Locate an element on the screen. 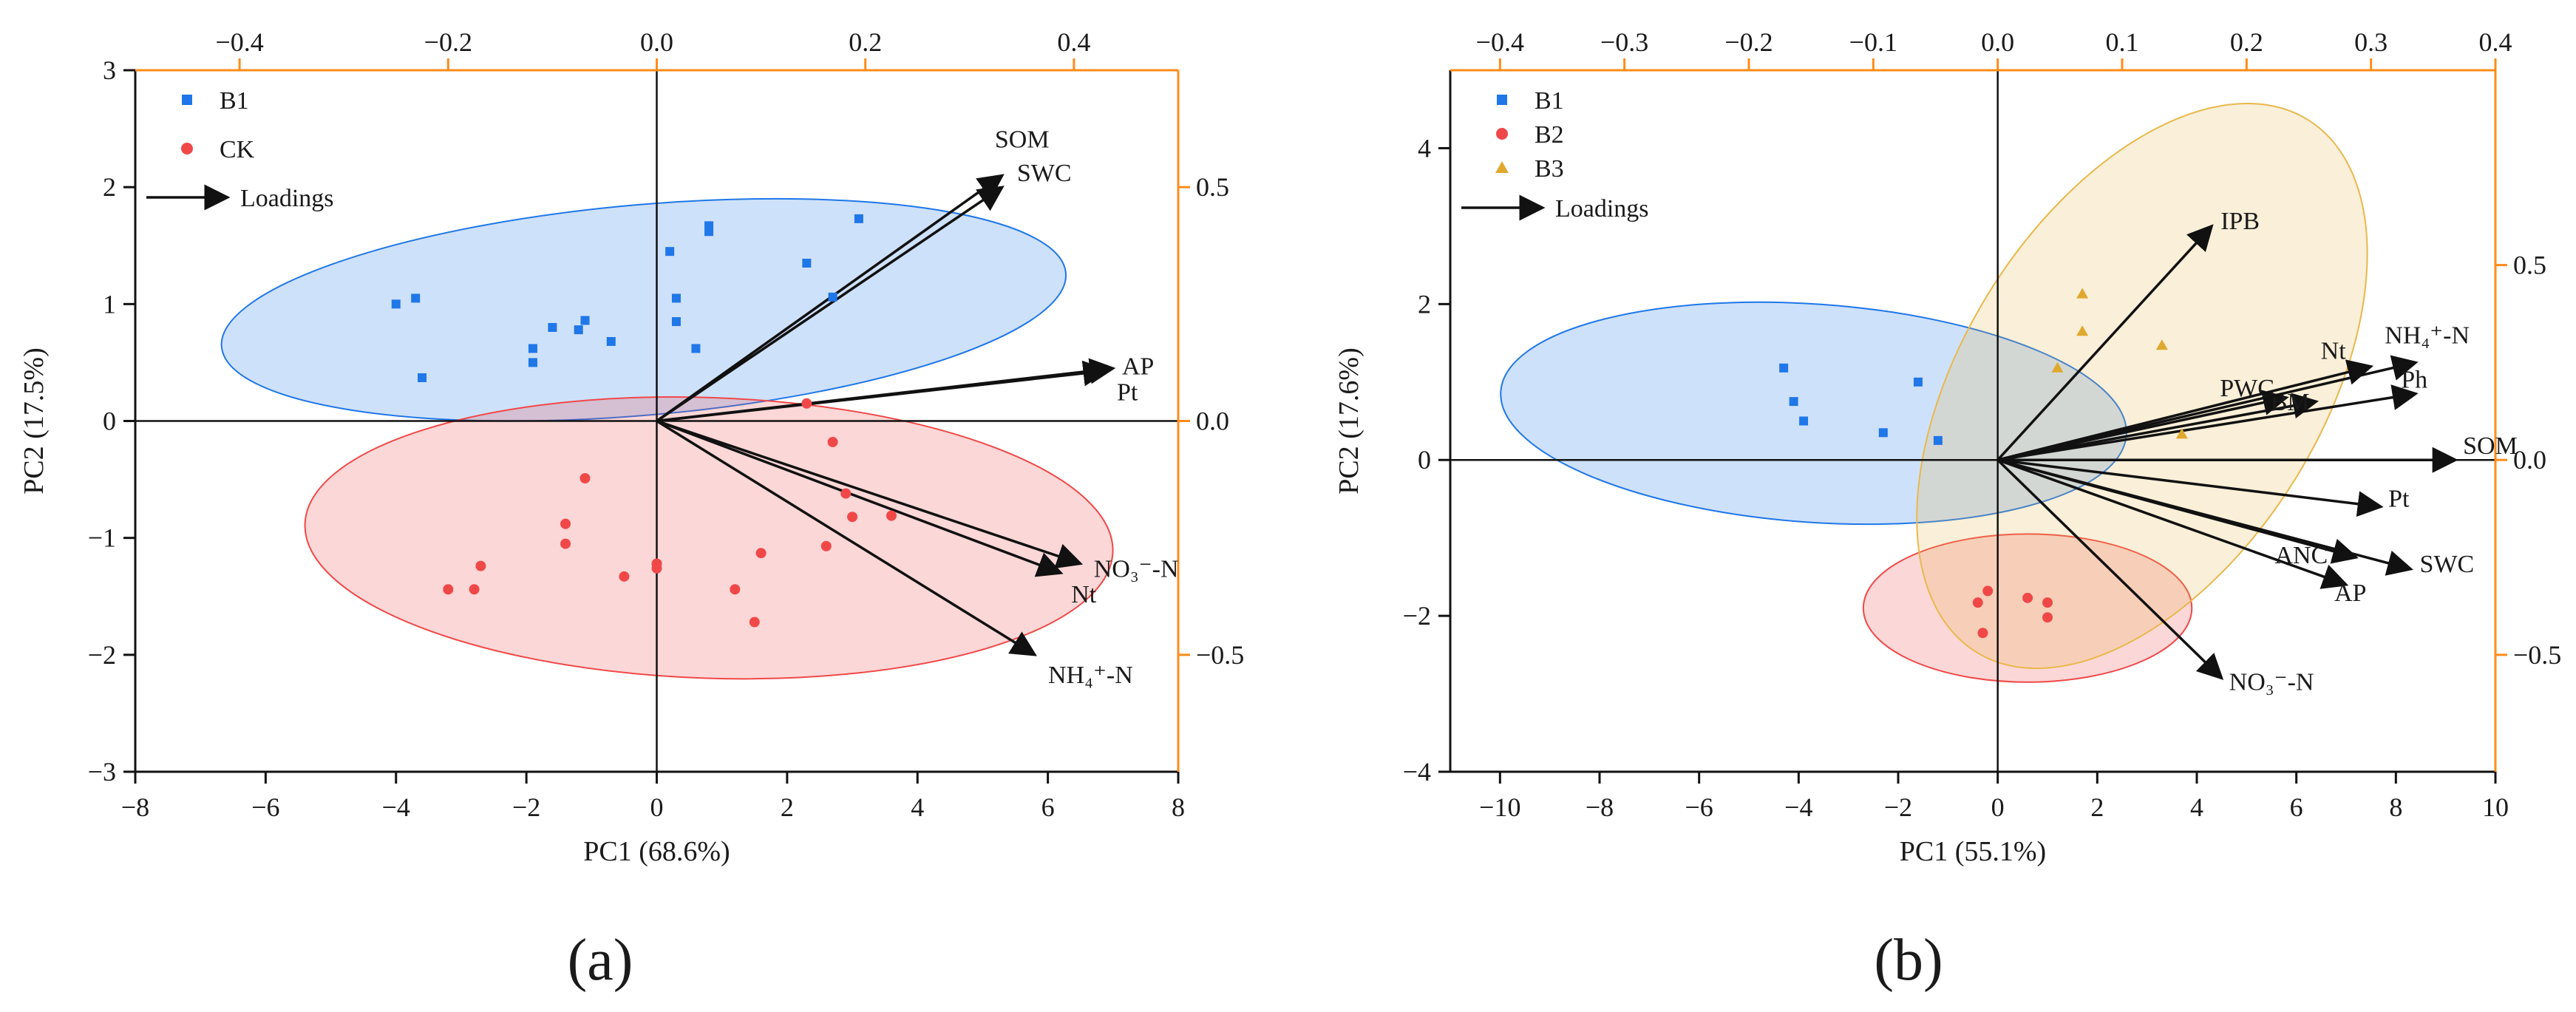  x-tick-label: 6 is located at coordinates (1048, 807).